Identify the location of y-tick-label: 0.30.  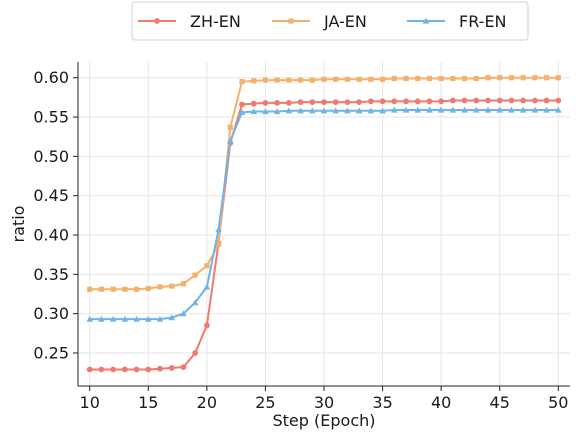
(51, 313).